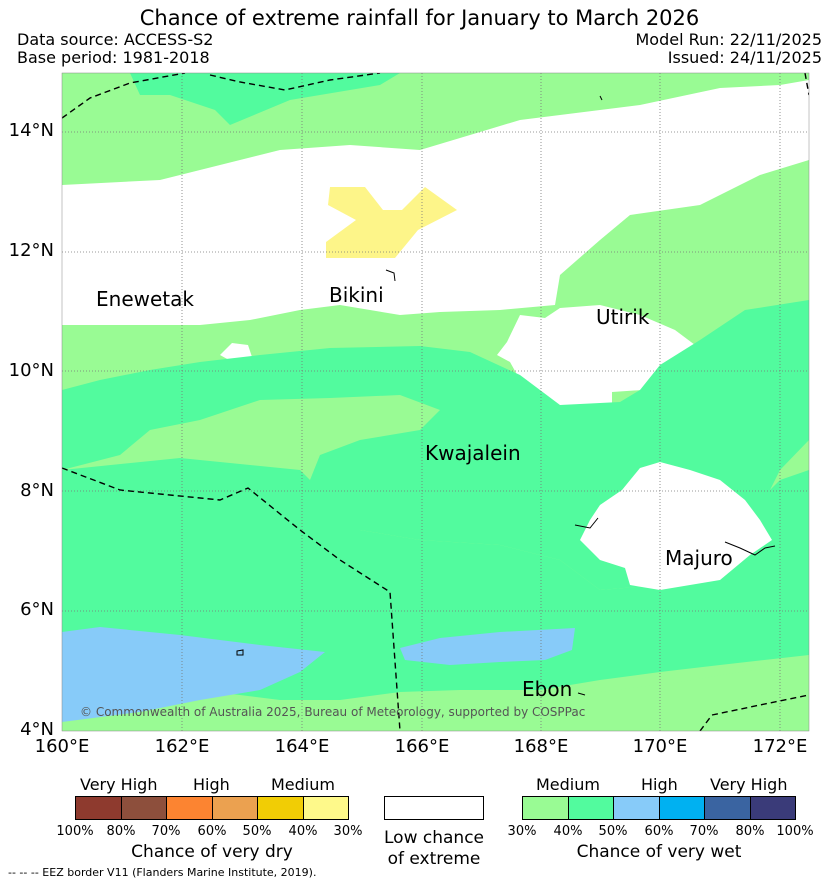  Describe the element at coordinates (257, 831) in the screenshot. I see `dry-pct: 50%` at that location.